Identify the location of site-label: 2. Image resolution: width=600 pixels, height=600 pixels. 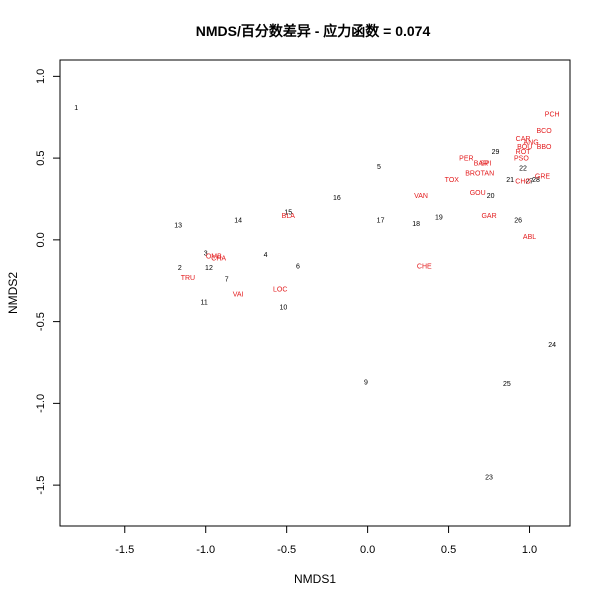
(180, 268).